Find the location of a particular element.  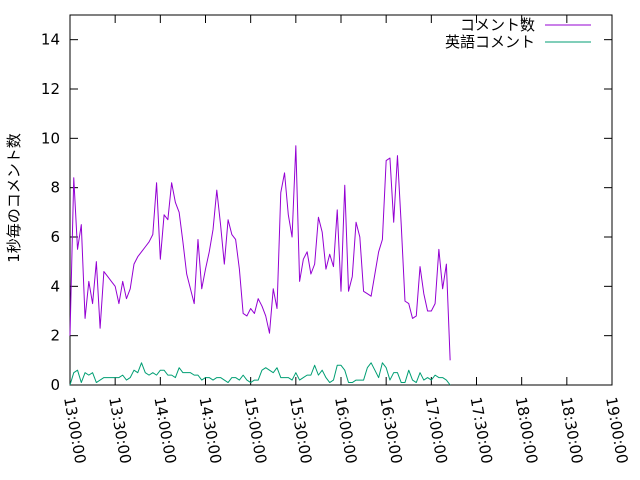

x-tick-label: 16:00:00 is located at coordinates (345, 430).